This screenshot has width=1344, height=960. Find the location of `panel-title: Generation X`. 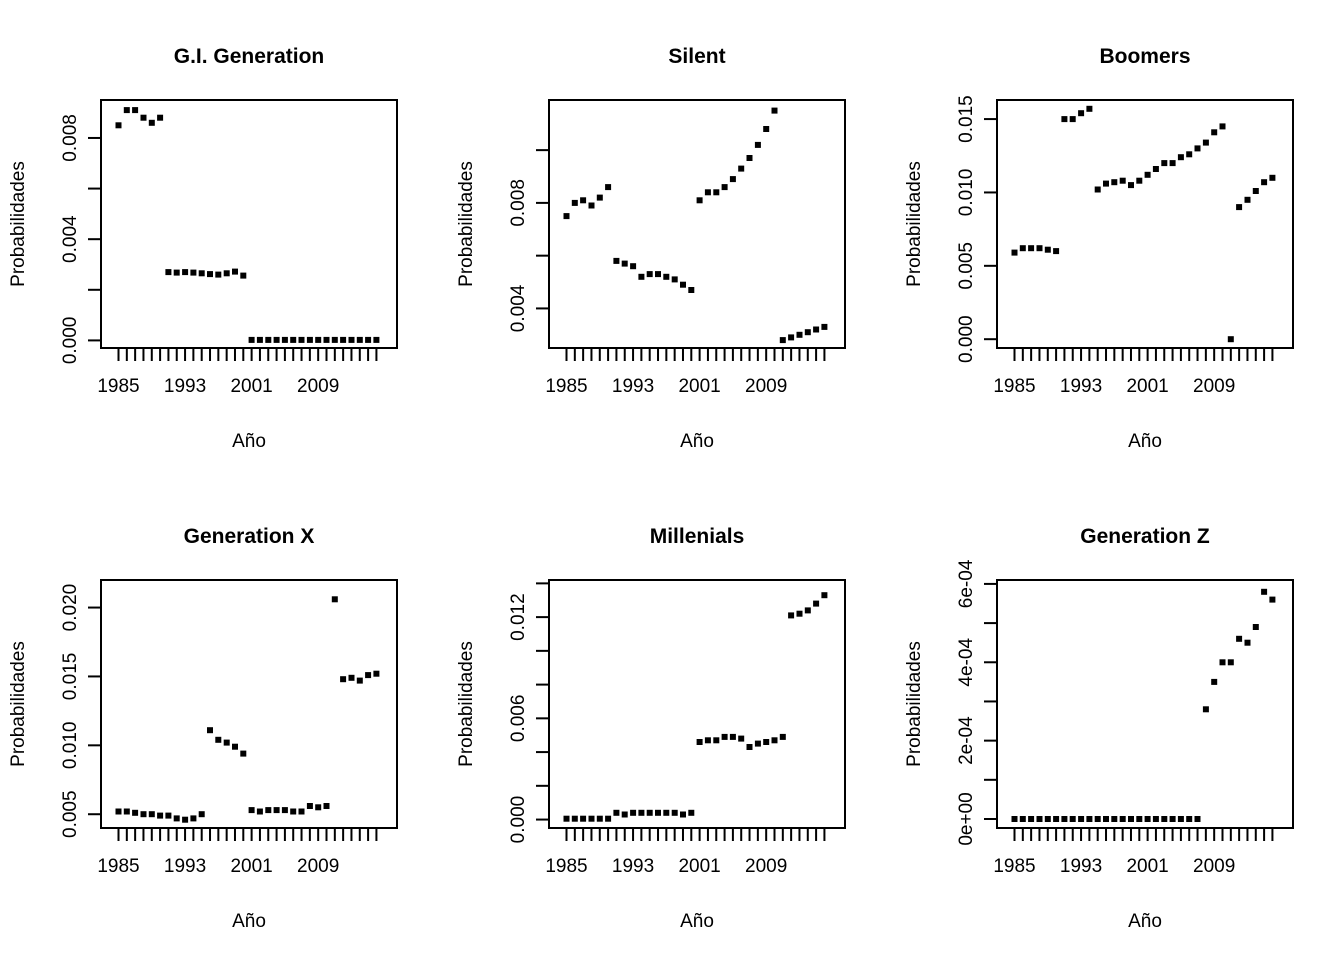

panel-title: Generation X is located at coordinates (249, 536).